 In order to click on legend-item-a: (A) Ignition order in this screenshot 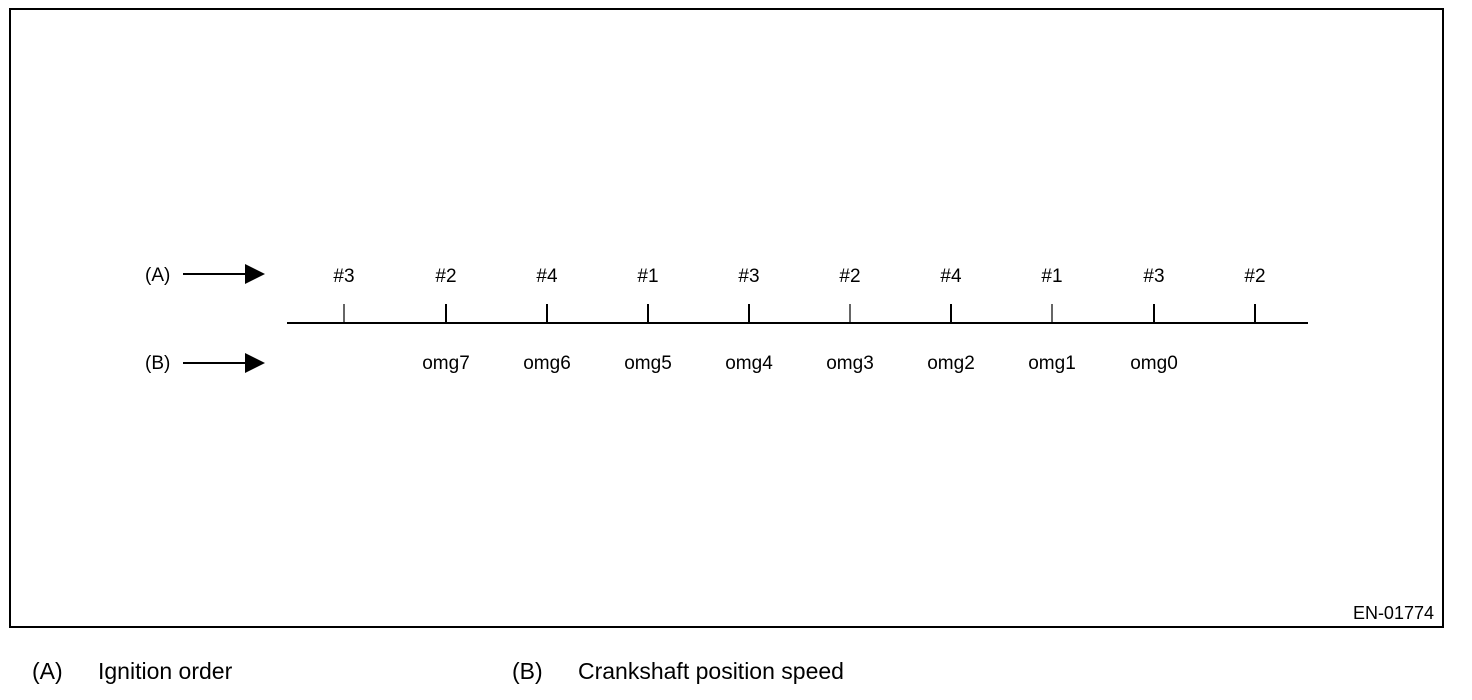, I will do `click(132, 671)`.